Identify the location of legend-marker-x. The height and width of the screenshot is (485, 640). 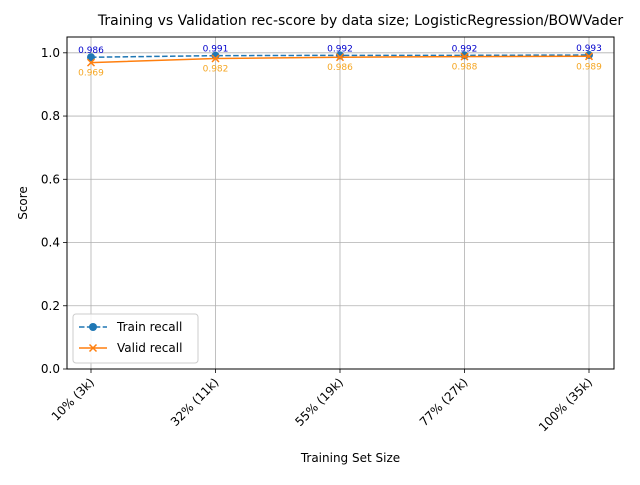
(93, 348).